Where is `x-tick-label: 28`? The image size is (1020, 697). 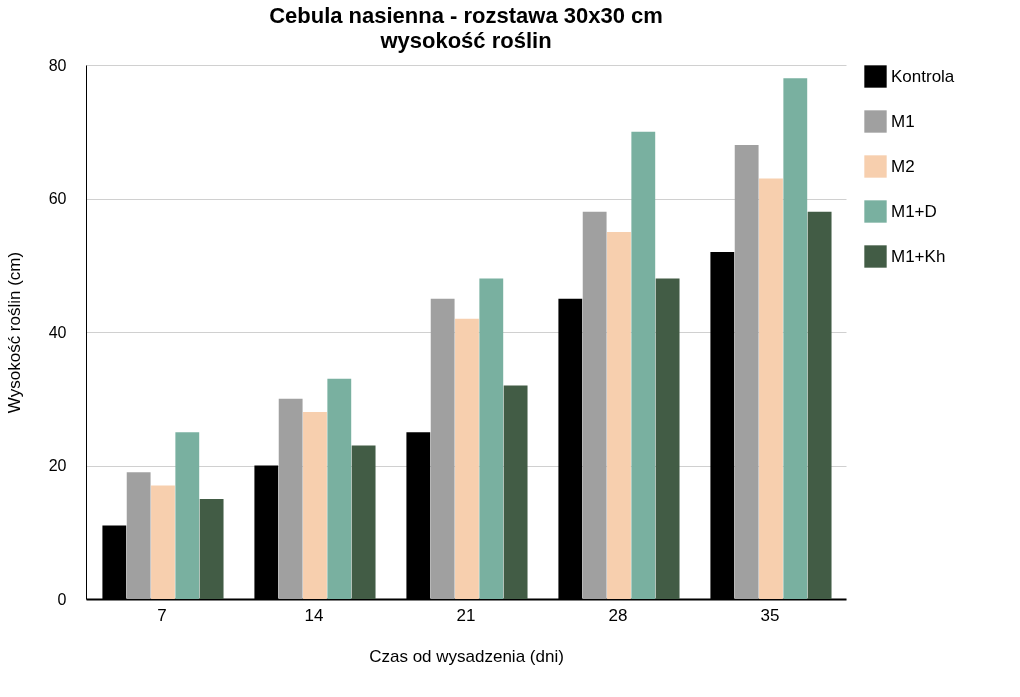
x-tick-label: 28 is located at coordinates (618, 615).